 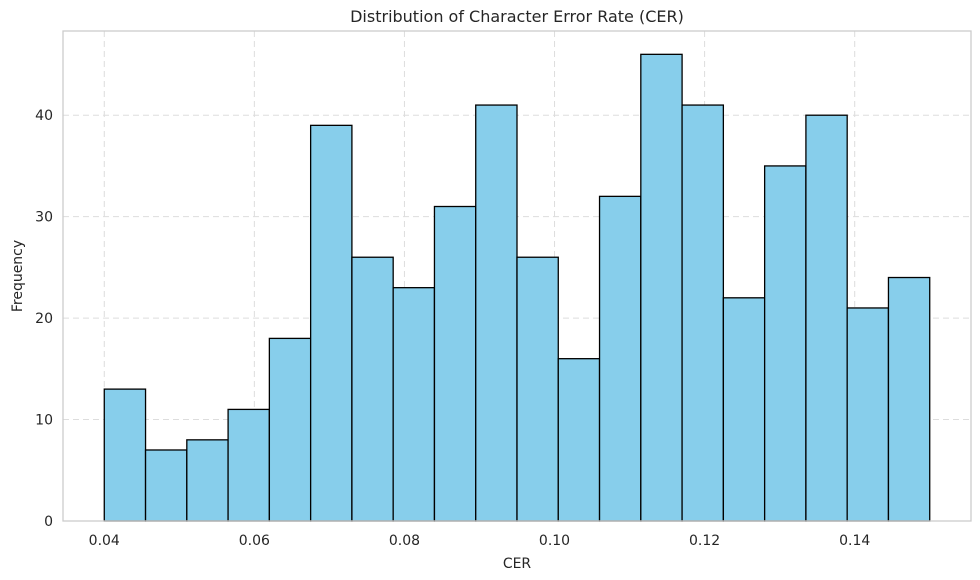 I want to click on y-tick-label: 40, so click(x=44, y=116).